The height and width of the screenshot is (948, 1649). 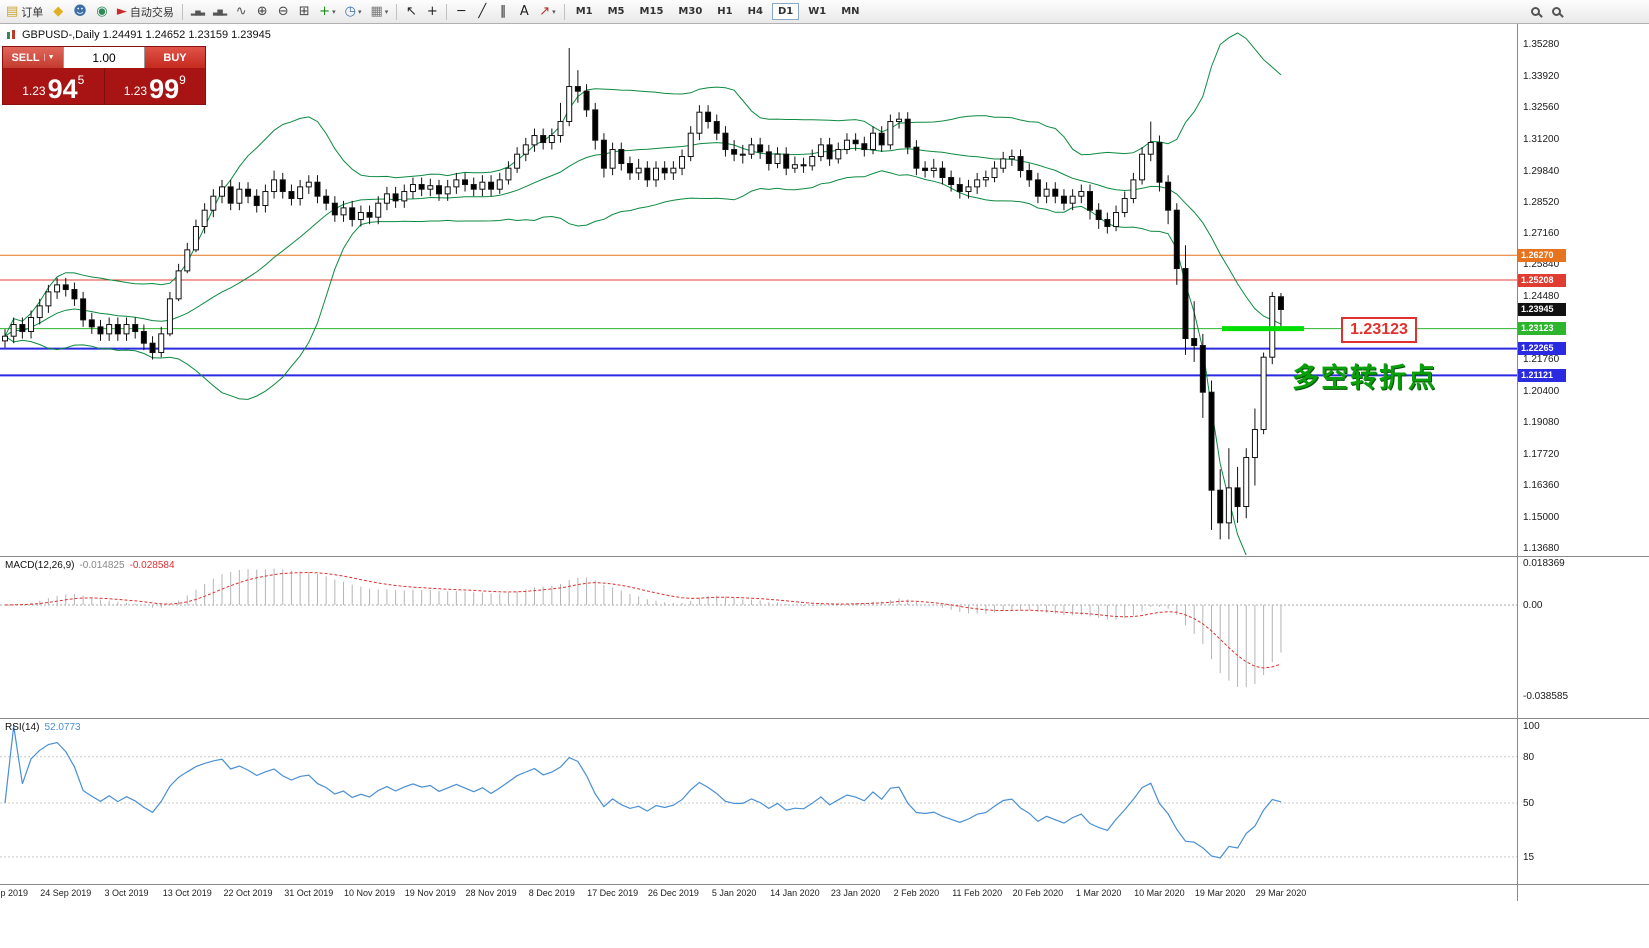 What do you see at coordinates (145, 12) in the screenshot?
I see `autotrading-button: ► 自动交易` at bounding box center [145, 12].